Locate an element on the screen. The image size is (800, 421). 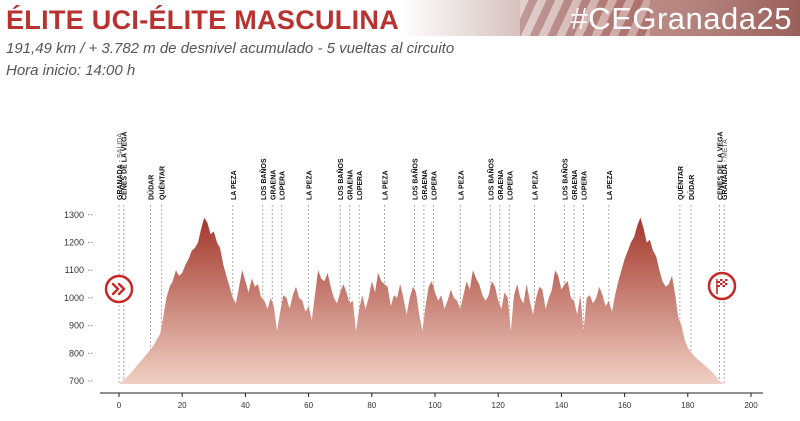
x-tick-label: 20 is located at coordinates (182, 405).